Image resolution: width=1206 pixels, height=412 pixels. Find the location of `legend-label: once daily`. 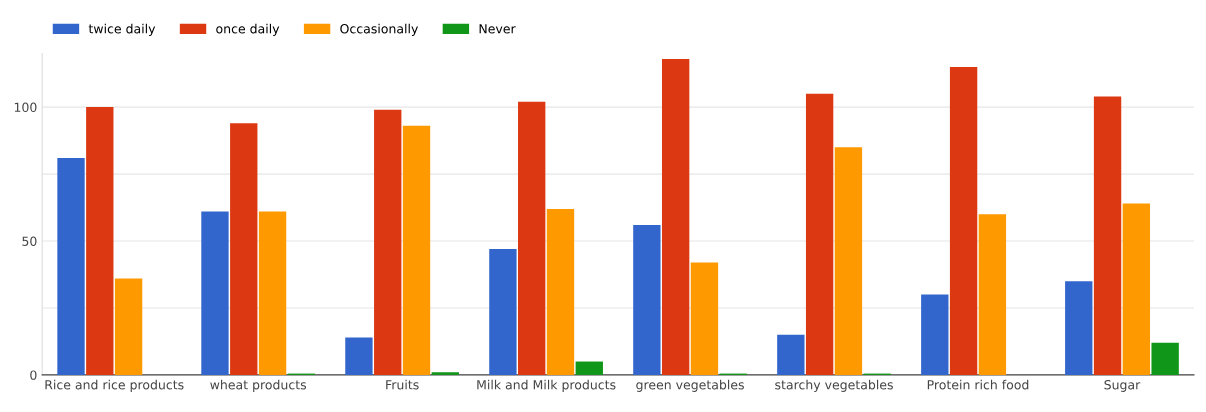

legend-label: once daily is located at coordinates (248, 29).